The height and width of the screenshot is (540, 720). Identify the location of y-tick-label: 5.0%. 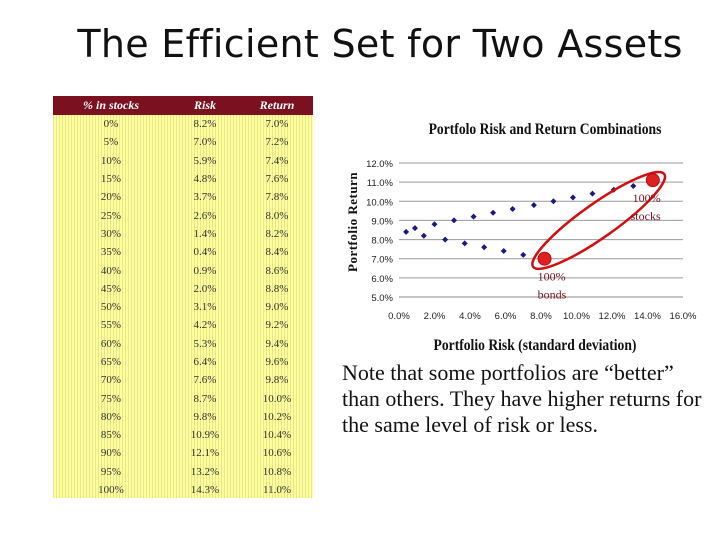
(382, 298).